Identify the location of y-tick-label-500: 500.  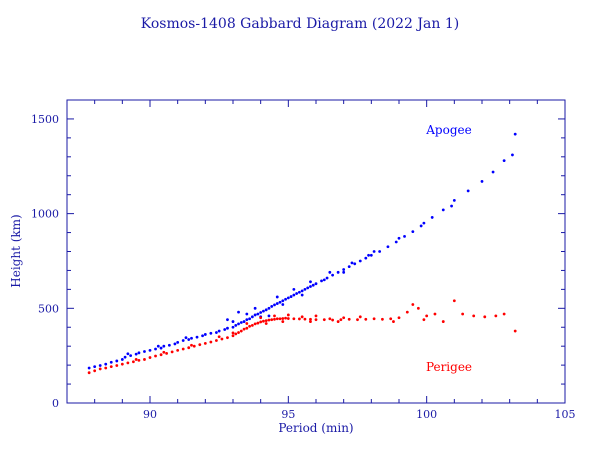
(48, 308).